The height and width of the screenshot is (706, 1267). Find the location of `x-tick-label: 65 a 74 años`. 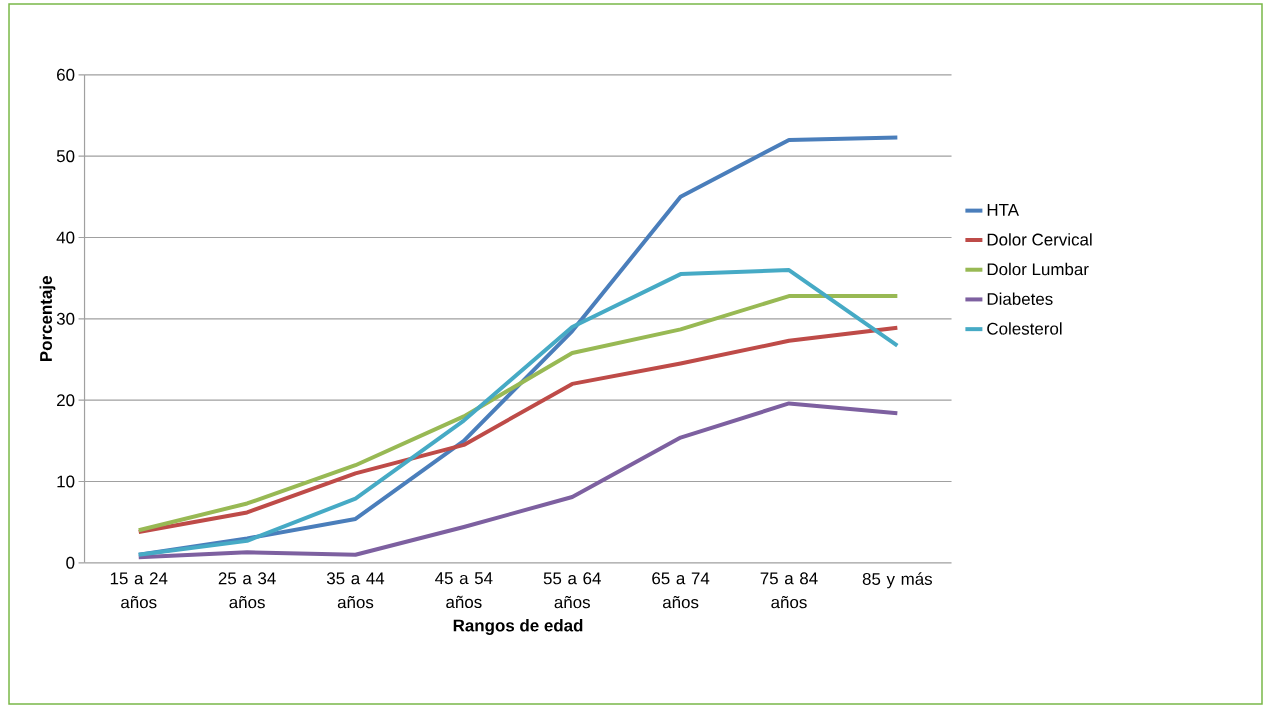

x-tick-label: 65 a 74 años is located at coordinates (681, 590).